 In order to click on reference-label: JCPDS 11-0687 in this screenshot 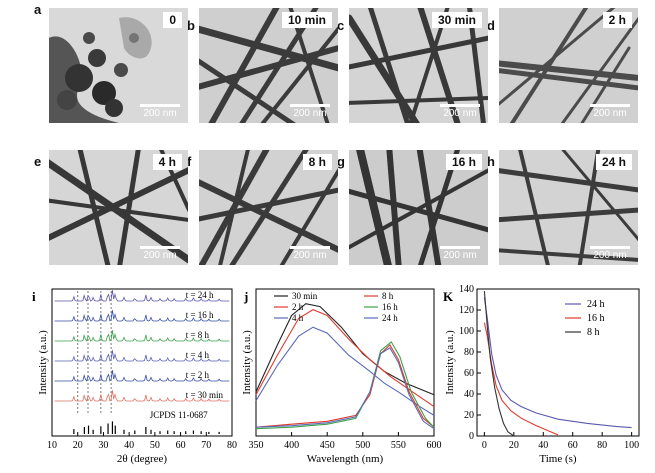, I will do `click(179, 415)`.